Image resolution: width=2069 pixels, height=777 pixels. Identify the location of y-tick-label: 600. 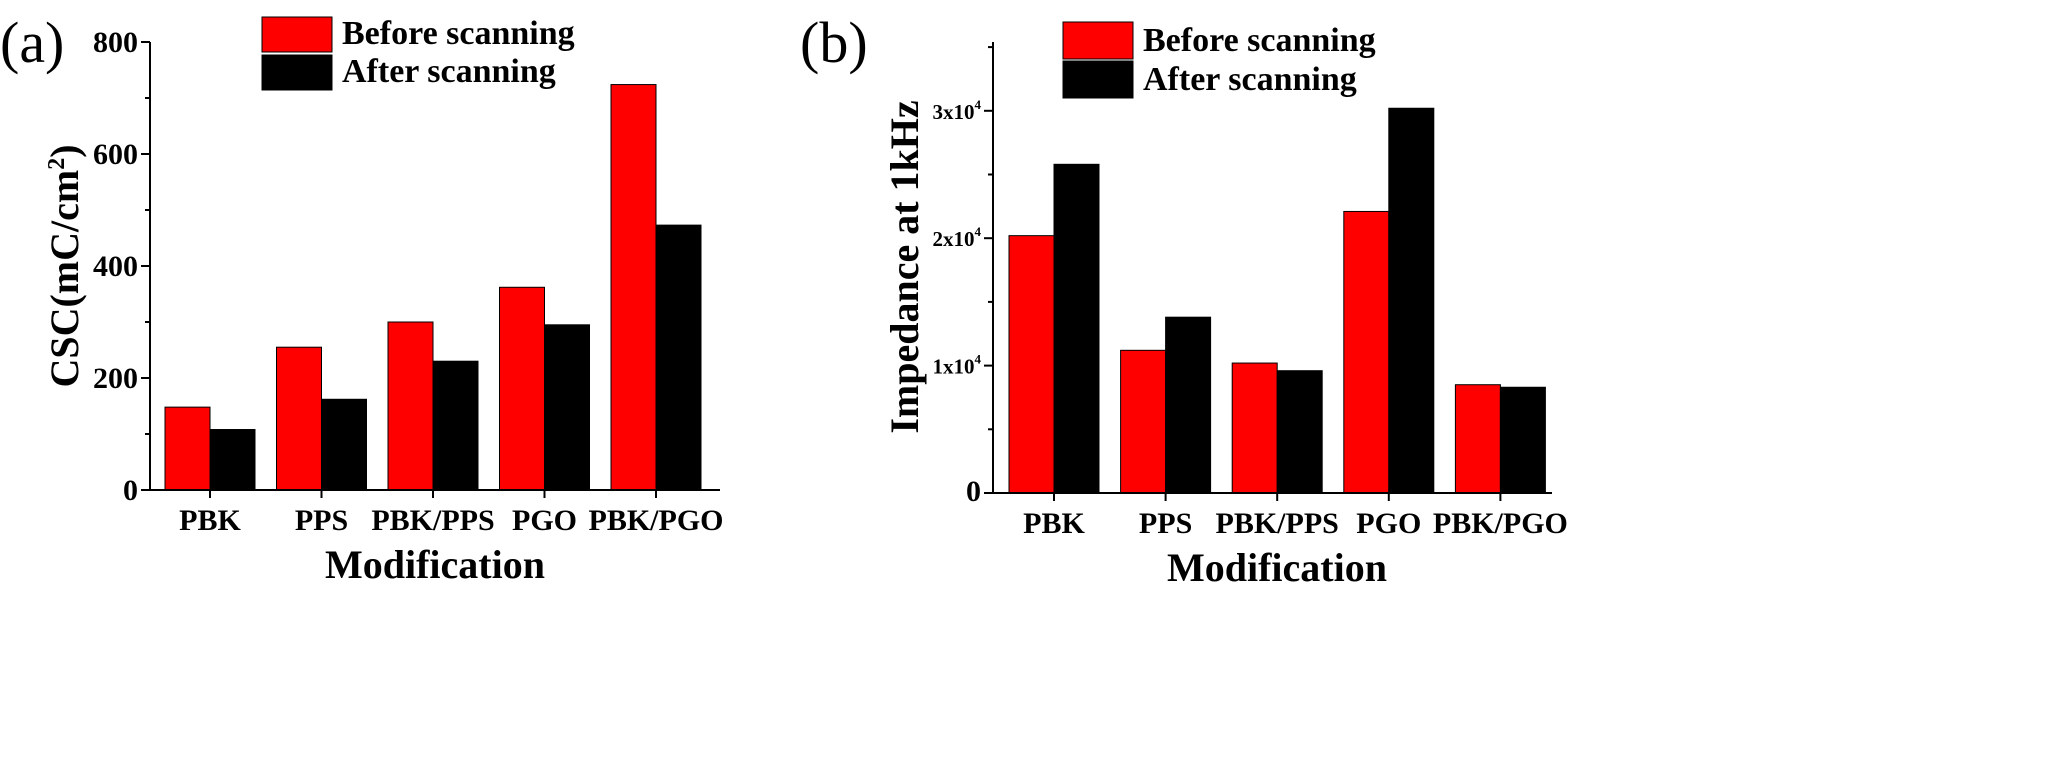
(115, 154).